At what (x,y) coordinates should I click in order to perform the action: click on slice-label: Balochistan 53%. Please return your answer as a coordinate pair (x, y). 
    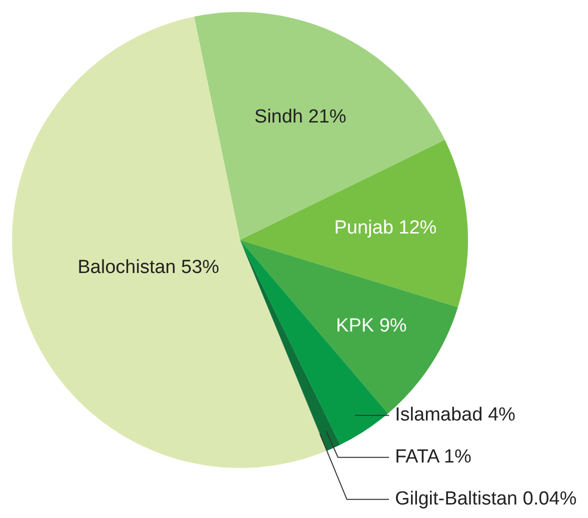
    Looking at the image, I should click on (149, 267).